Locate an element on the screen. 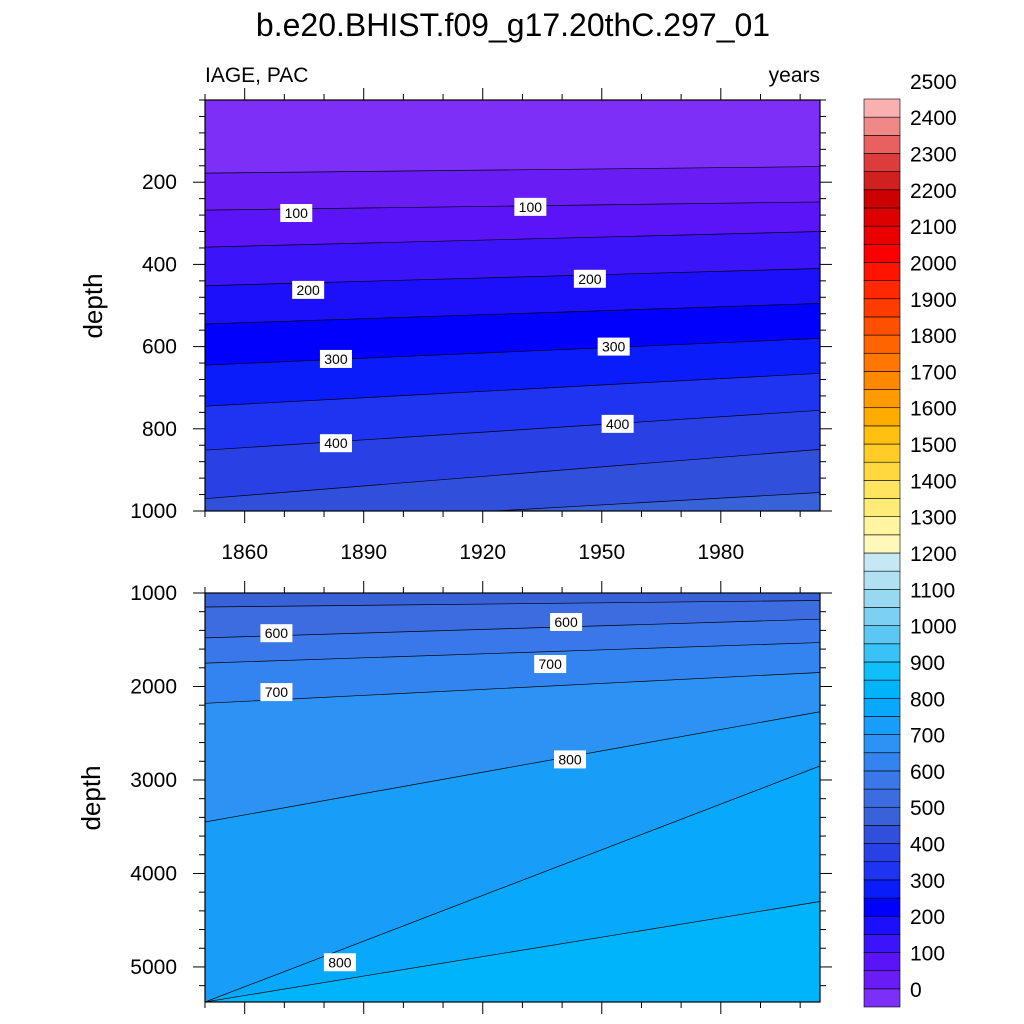  y-tick-label: 200 is located at coordinates (159, 182).